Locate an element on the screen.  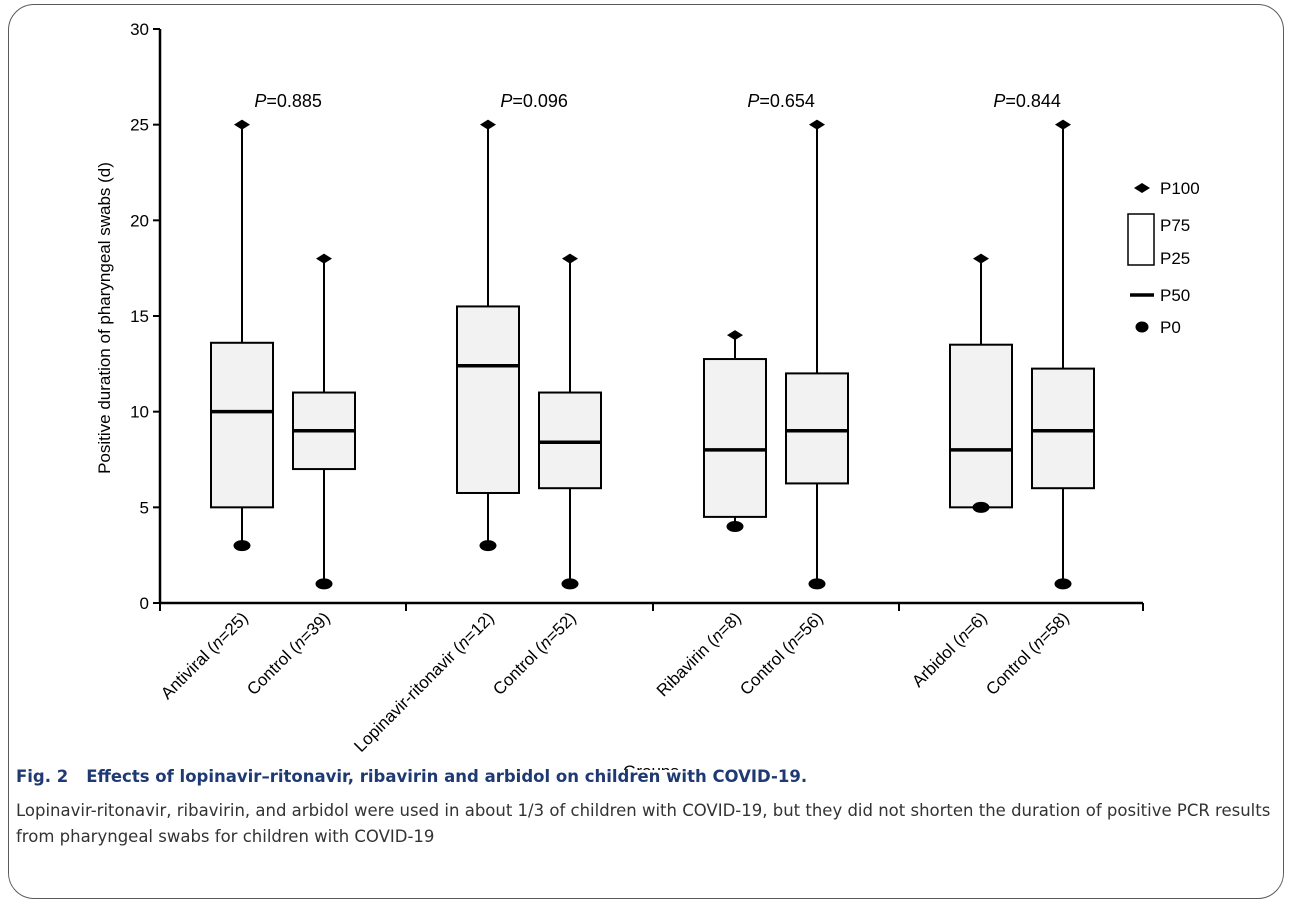
legend-box-marker is located at coordinates (1141, 239).